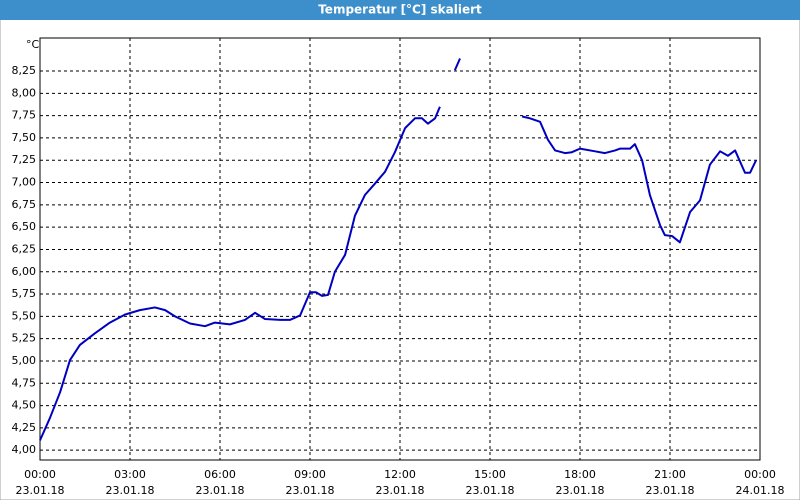  Describe the element at coordinates (24, 137) in the screenshot. I see `y-tick-label: 7,50` at that location.